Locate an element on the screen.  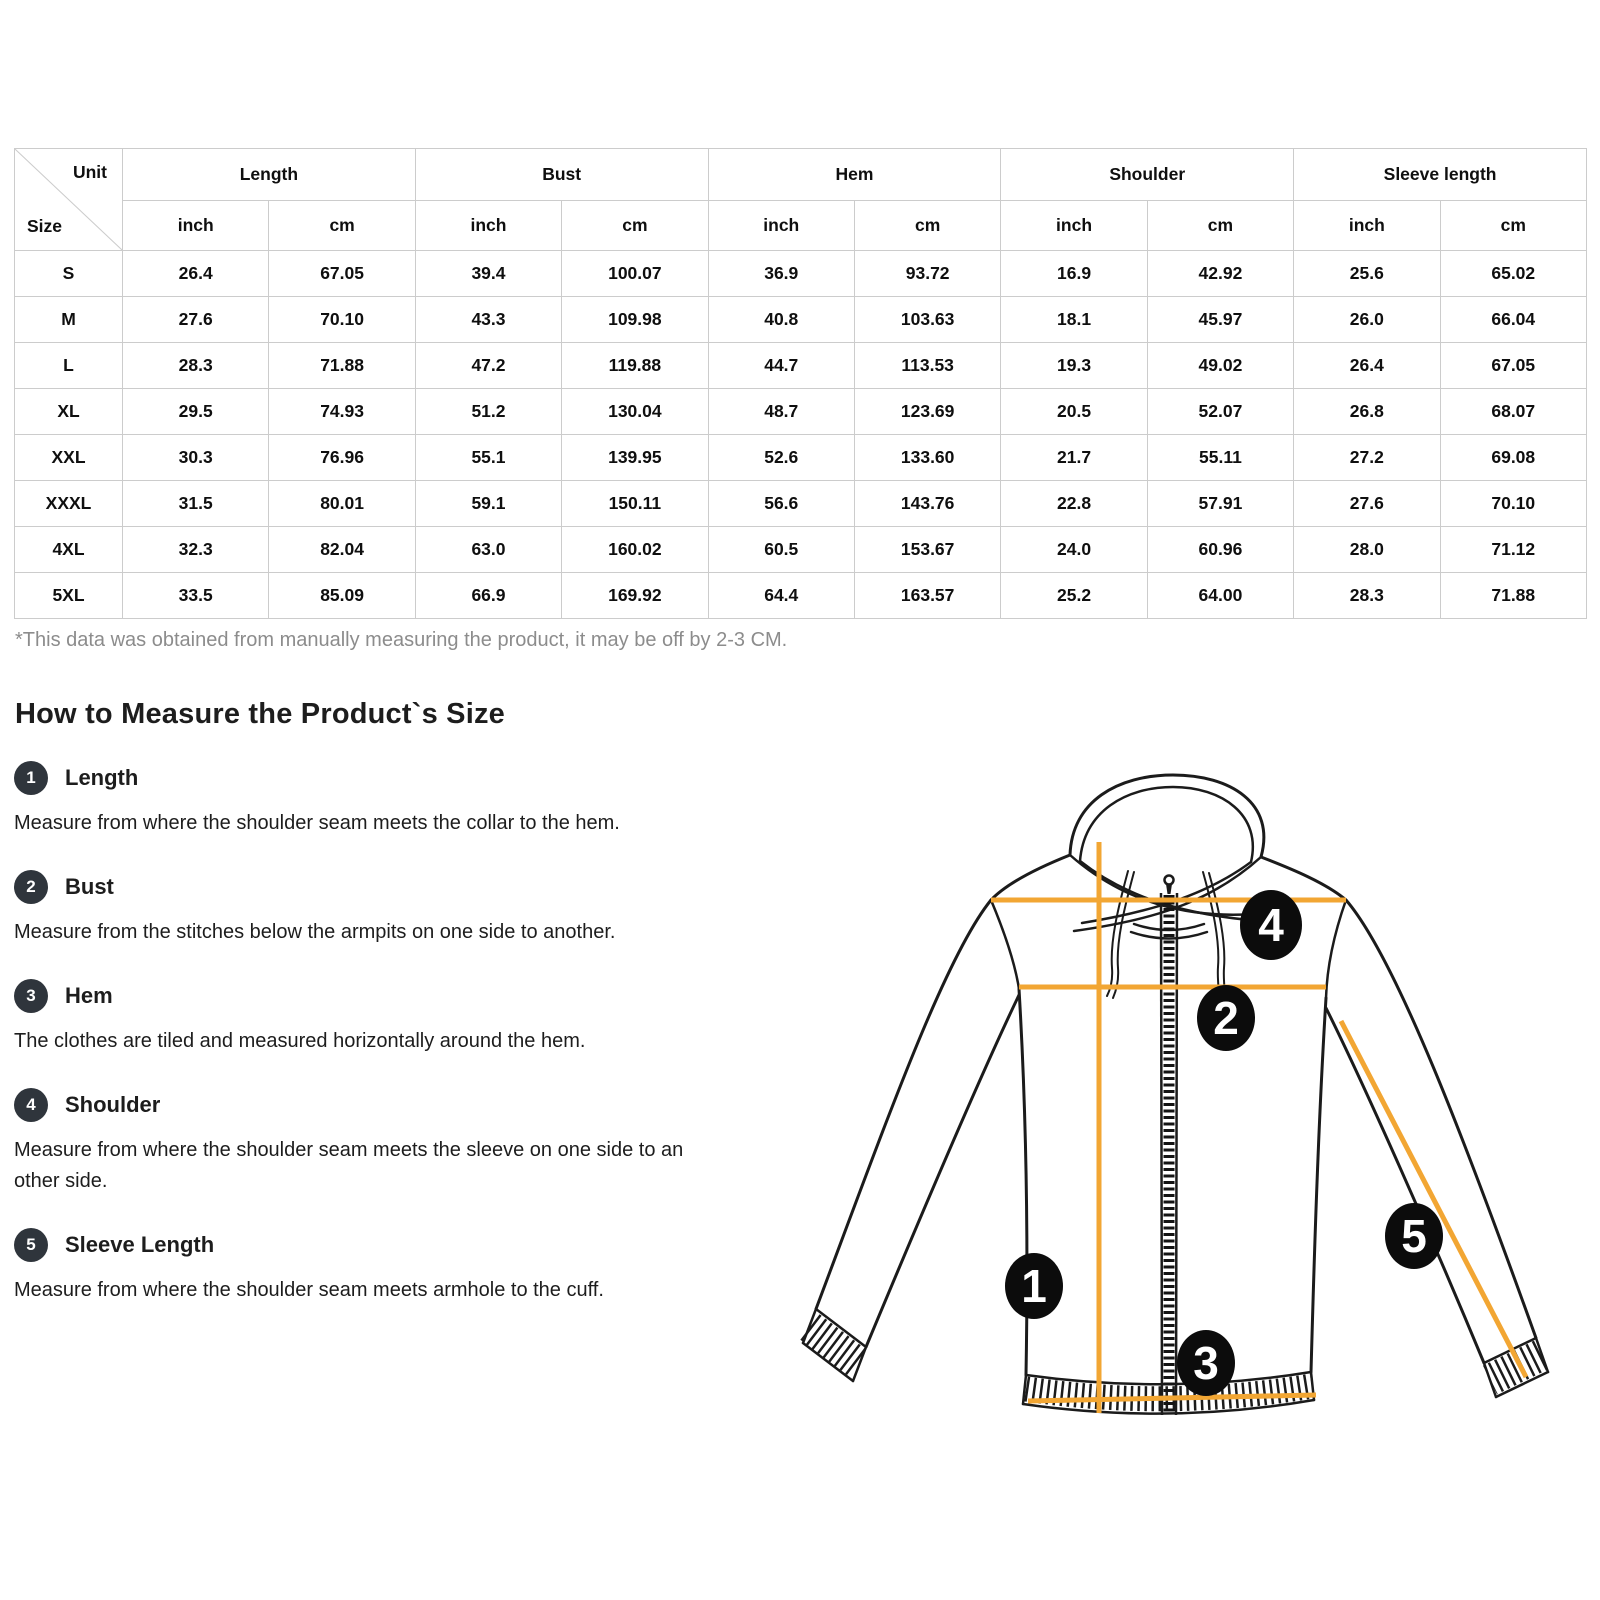
measurement-value-cell: 55.11 is located at coordinates (1220, 457).